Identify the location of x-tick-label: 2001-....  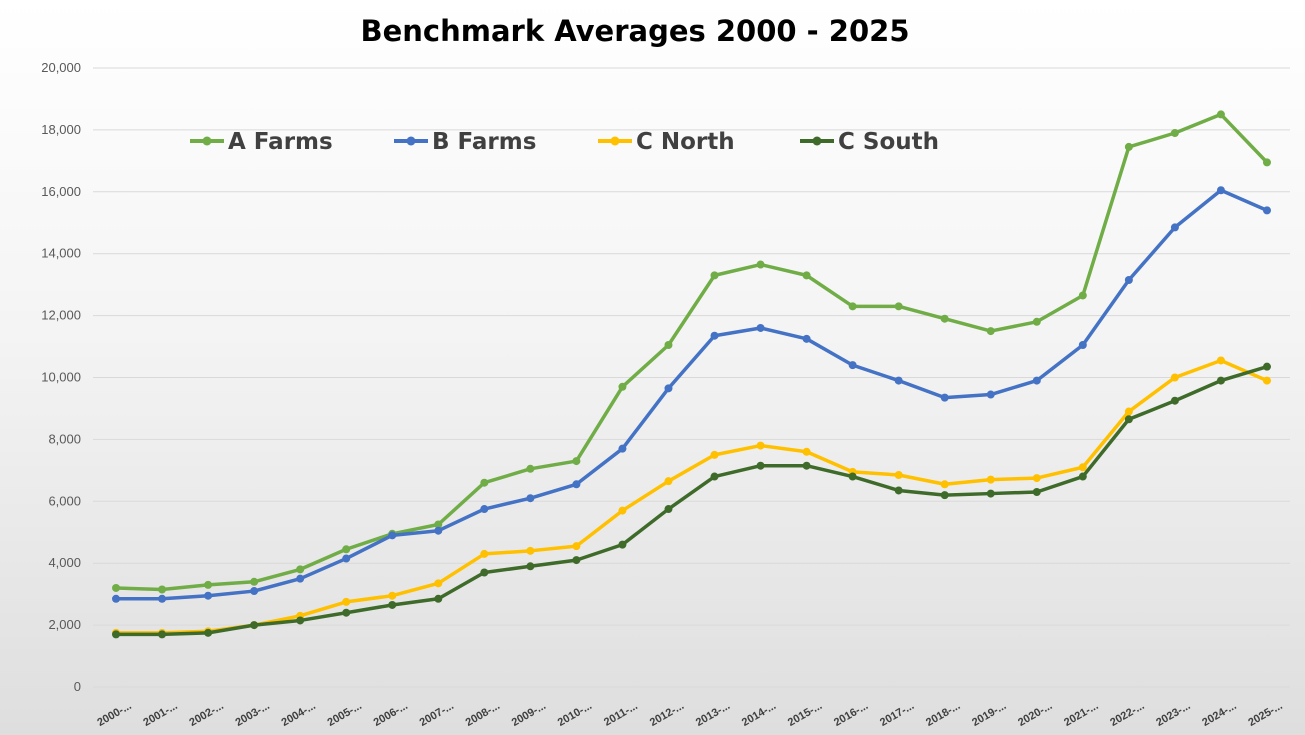
(160, 714).